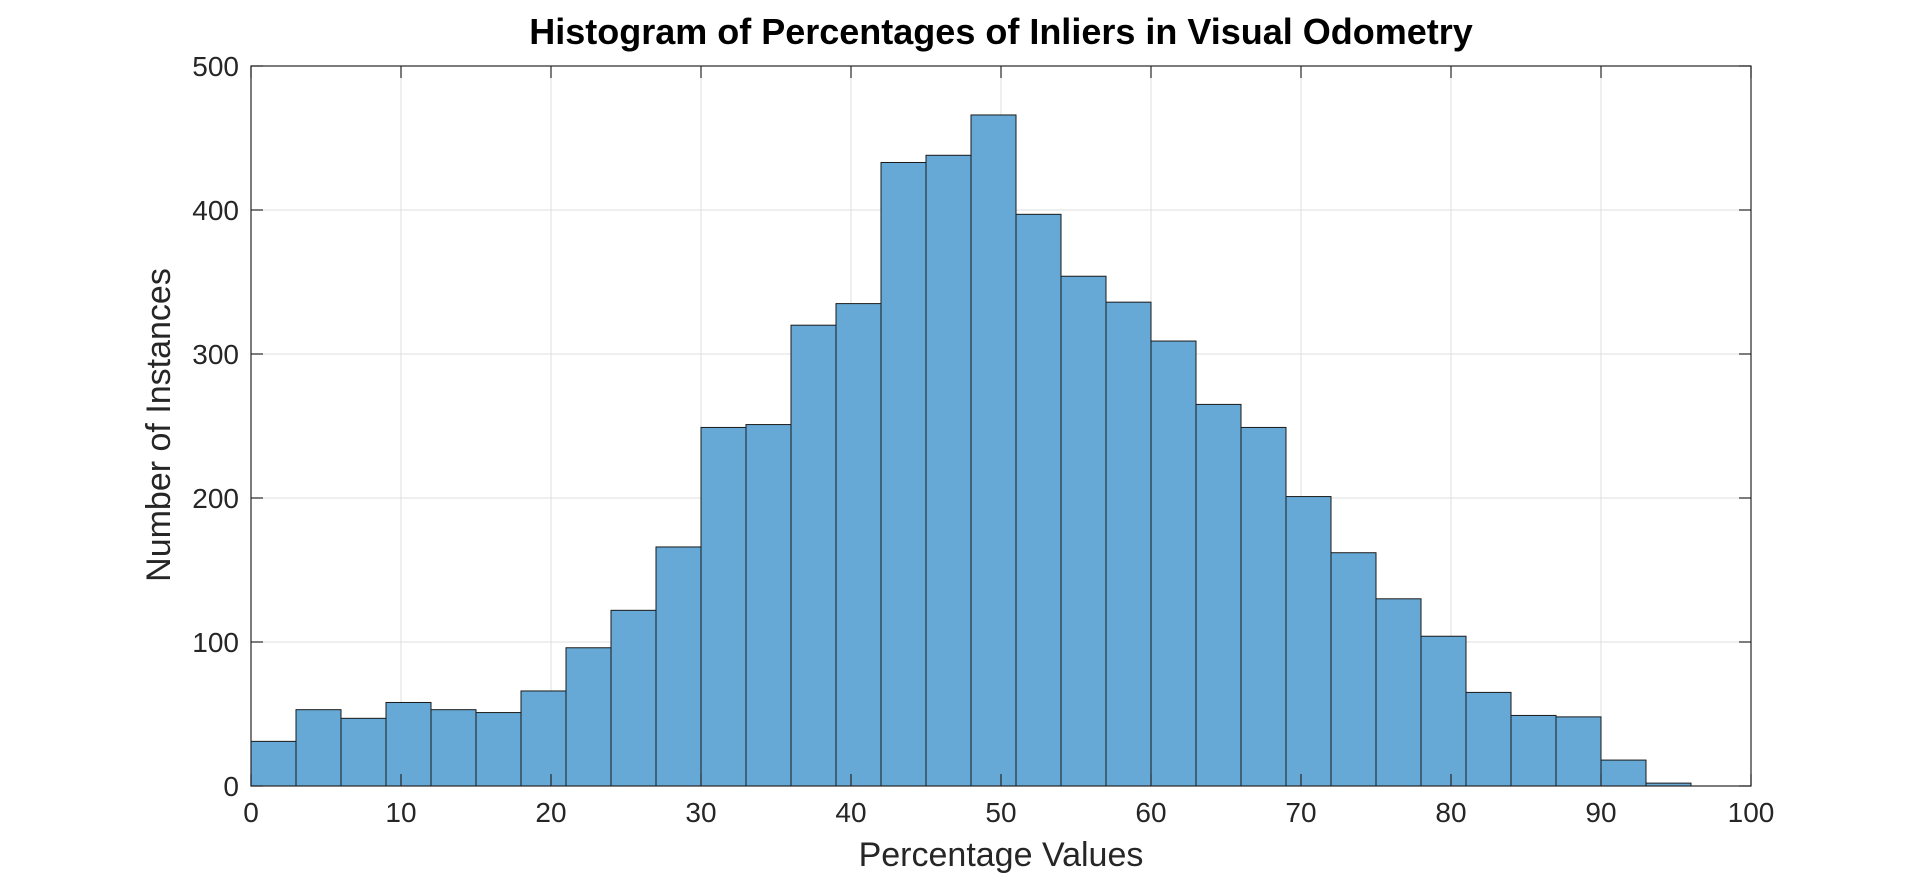 This screenshot has width=1920, height=879. What do you see at coordinates (159, 425) in the screenshot?
I see `y-axis-label: Number of Instances` at bounding box center [159, 425].